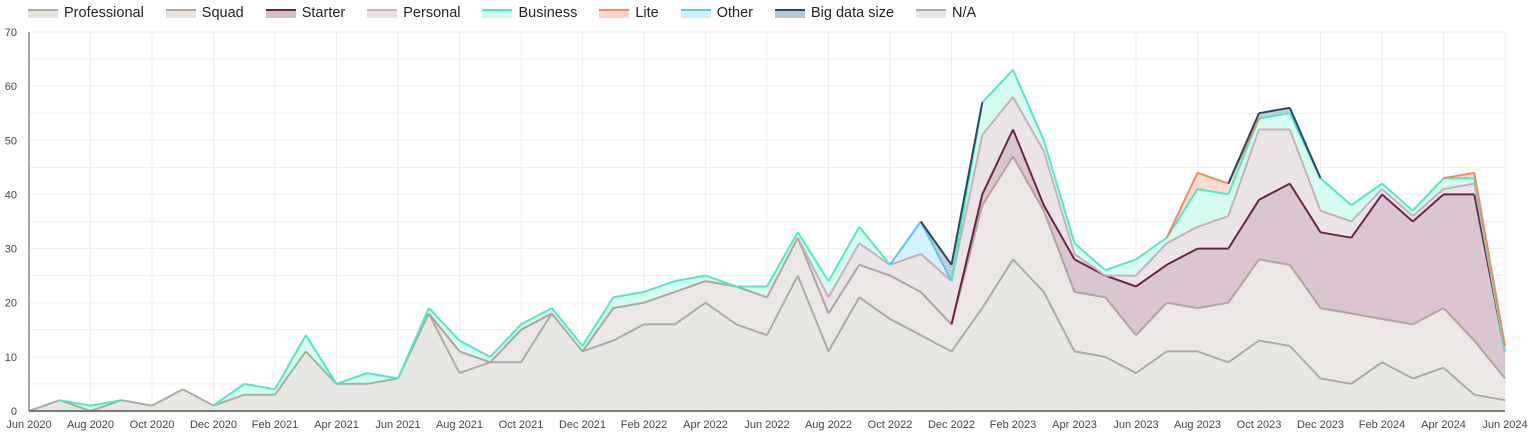 Image resolution: width=1536 pixels, height=436 pixels. Describe the element at coordinates (28, 425) in the screenshot. I see `x-tick-label: Jun 2020` at that location.